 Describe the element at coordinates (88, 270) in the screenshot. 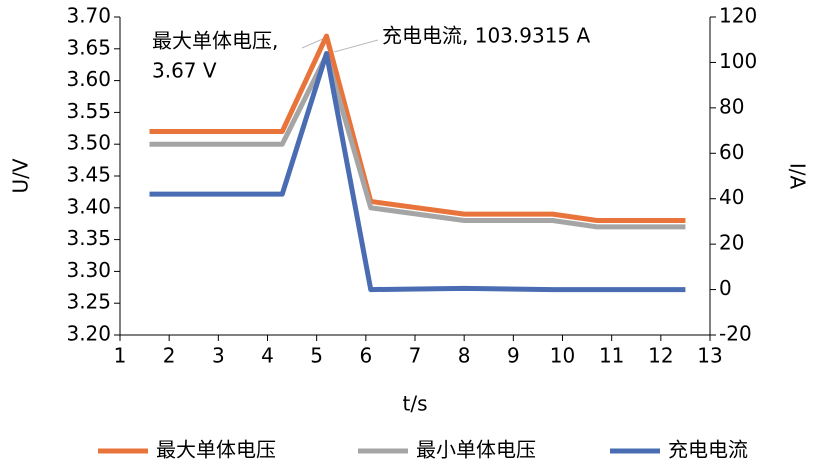

I see `y-tick-label: 3.30` at that location.